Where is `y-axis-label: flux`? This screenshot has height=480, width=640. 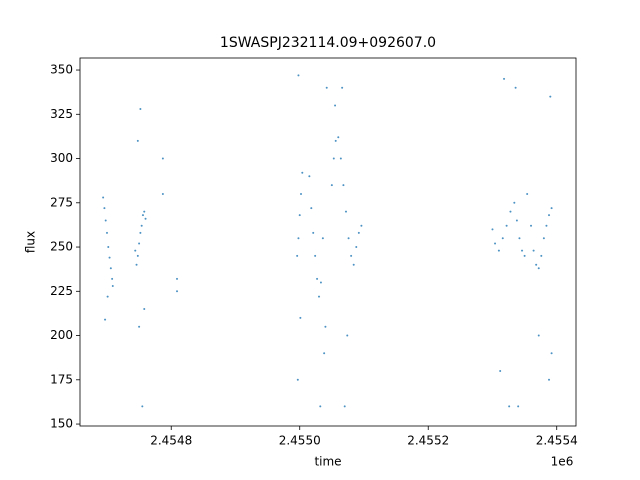 y-axis-label: flux is located at coordinates (31, 242).